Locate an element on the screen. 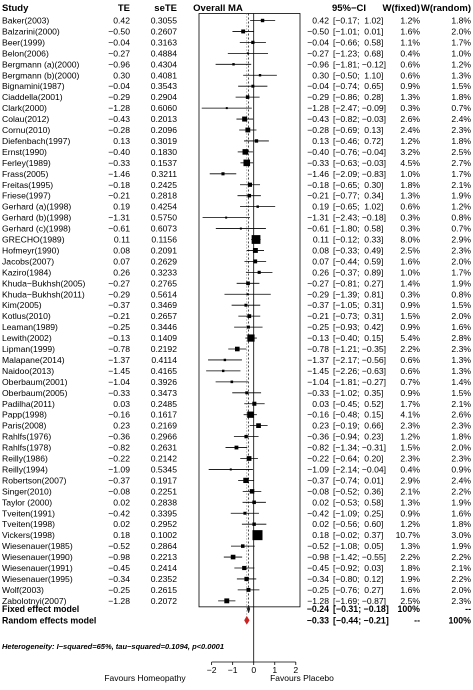 The width and height of the screenshot is (473, 690). ci-value: [−0.73; 0.31] is located at coordinates (358, 316).